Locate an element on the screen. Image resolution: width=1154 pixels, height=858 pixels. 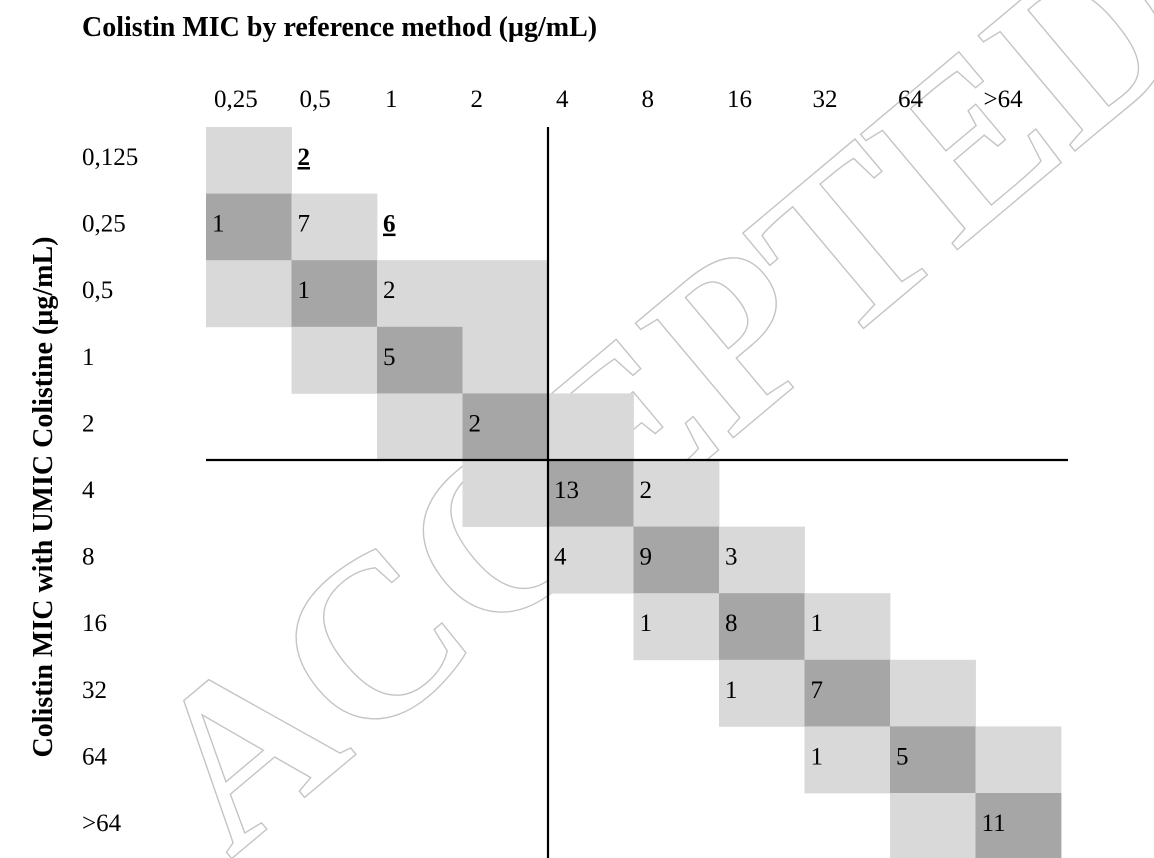
cell-value-label: 9 is located at coordinates (646, 557).